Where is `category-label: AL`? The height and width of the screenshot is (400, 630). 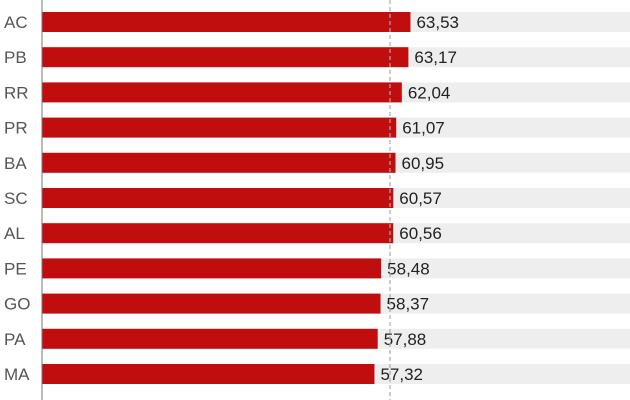
category-label: AL is located at coordinates (14, 233).